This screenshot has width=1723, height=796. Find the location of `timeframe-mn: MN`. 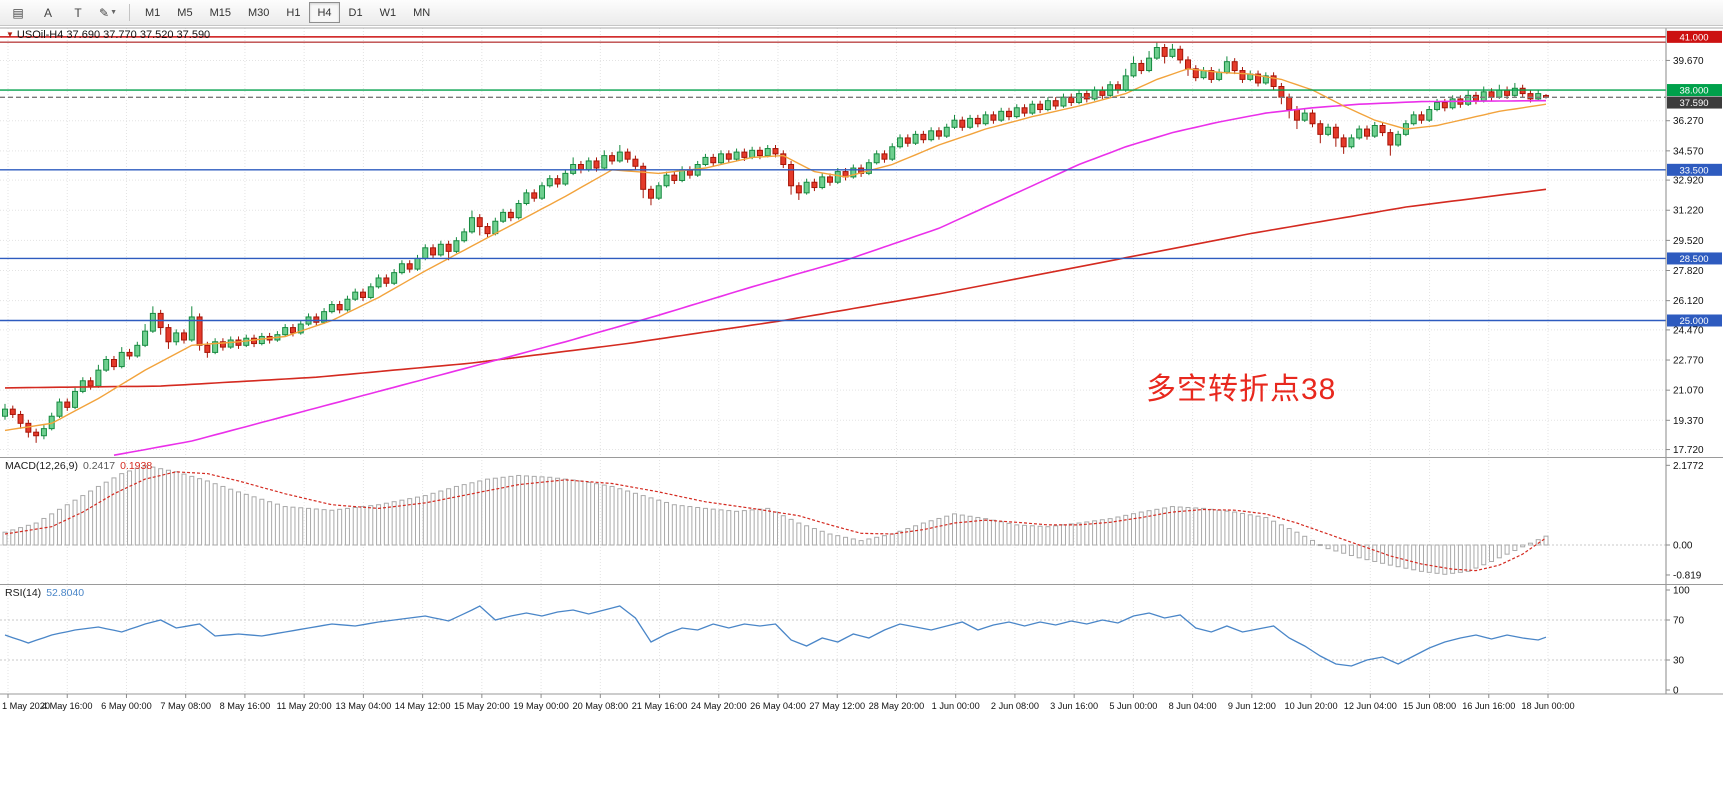

timeframe-mn: MN is located at coordinates (422, 12).